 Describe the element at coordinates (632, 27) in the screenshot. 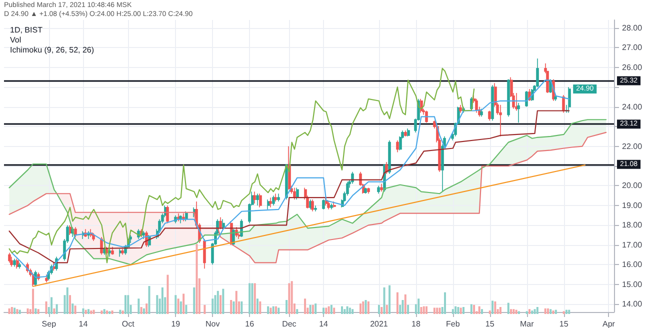

I see `y-tick-label: 28.00` at that location.